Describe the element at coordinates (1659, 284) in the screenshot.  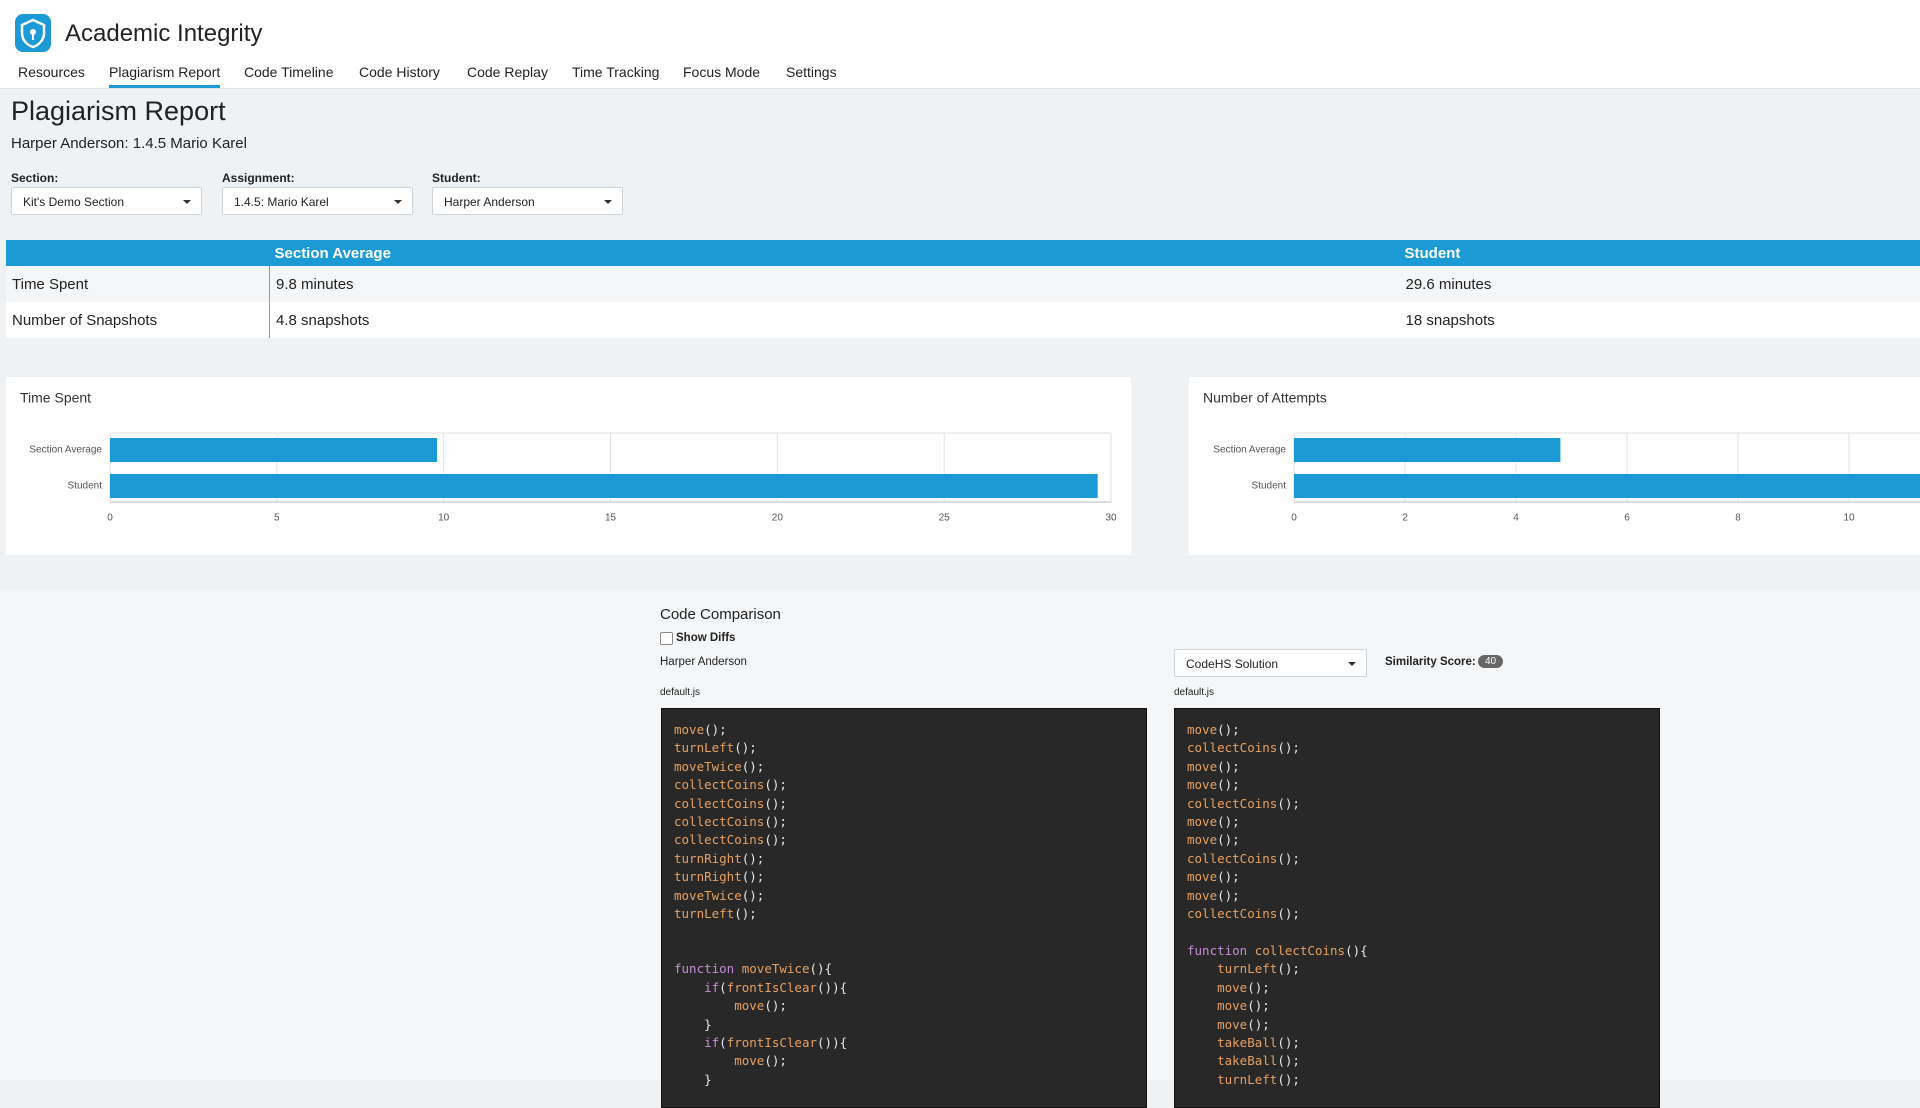
I see `cell: 29.6 minutes` at that location.